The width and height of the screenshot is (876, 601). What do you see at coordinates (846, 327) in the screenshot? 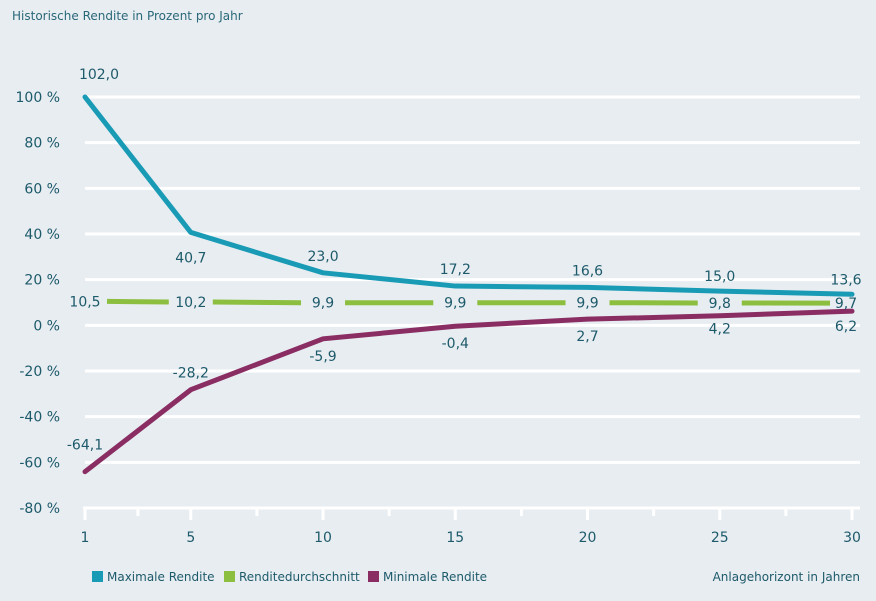
I see `min-data-label: 6,2` at bounding box center [846, 327].